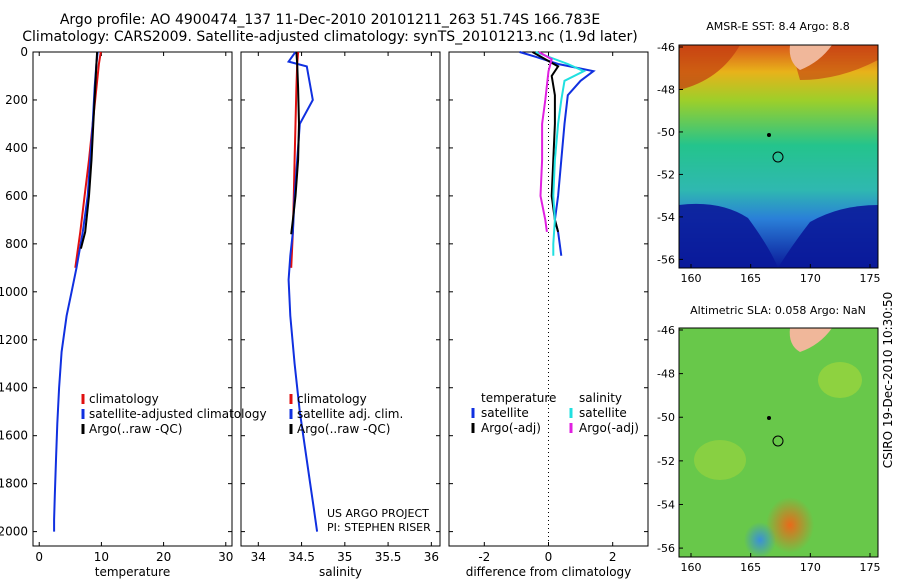 The height and width of the screenshot is (580, 900). Describe the element at coordinates (258, 557) in the screenshot. I see `x-tick-label: 34` at that location.